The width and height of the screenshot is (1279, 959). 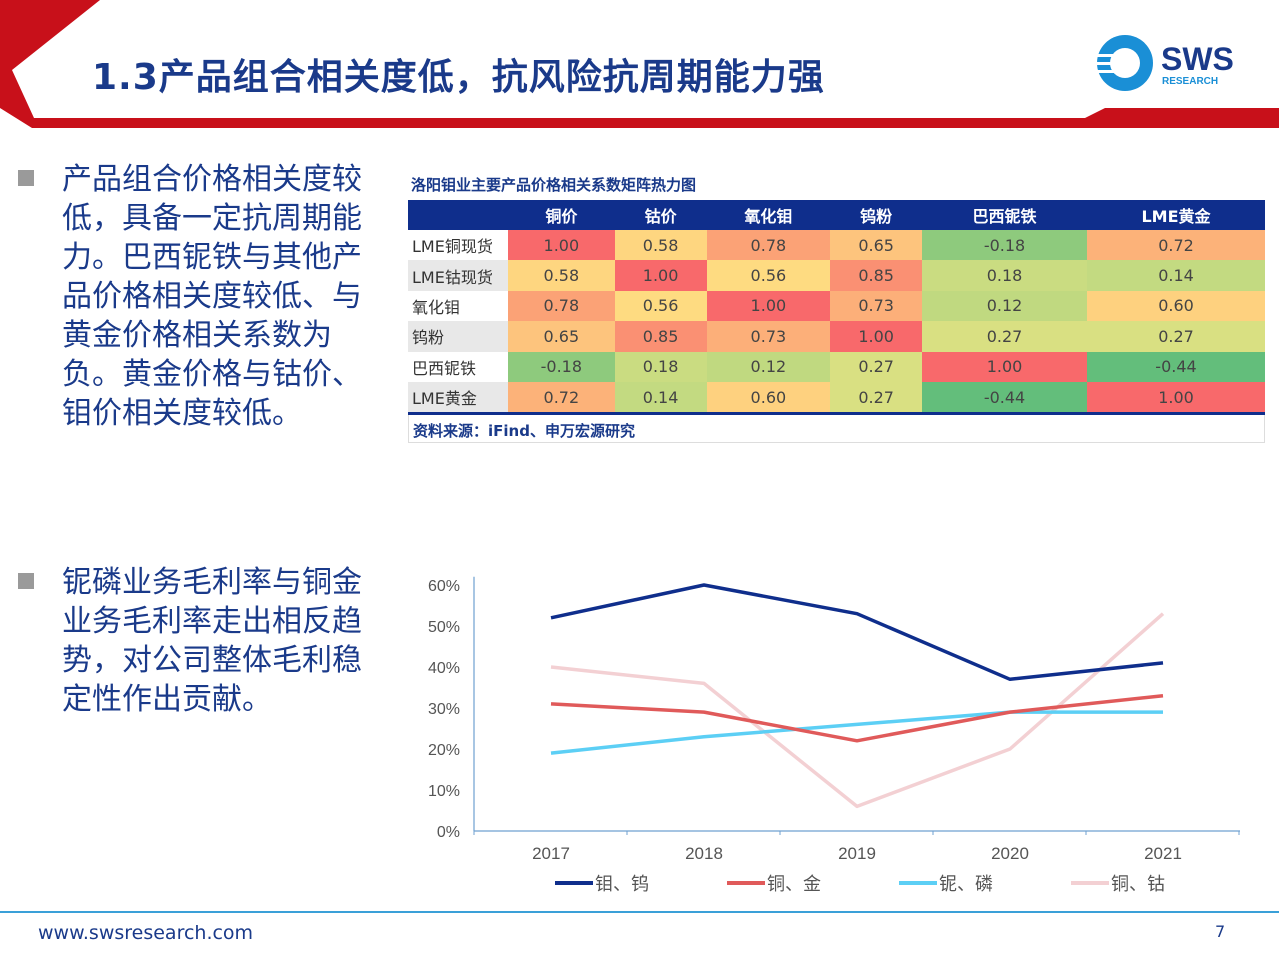 I want to click on heatmap-row: 钨粉 0.65 0.85 0.73 1.00 0.27 0.27, so click(x=836, y=336).